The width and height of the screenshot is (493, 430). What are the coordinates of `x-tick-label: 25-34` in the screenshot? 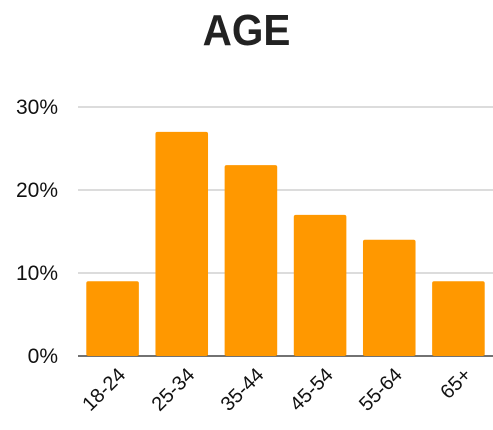 It's located at (174, 390).